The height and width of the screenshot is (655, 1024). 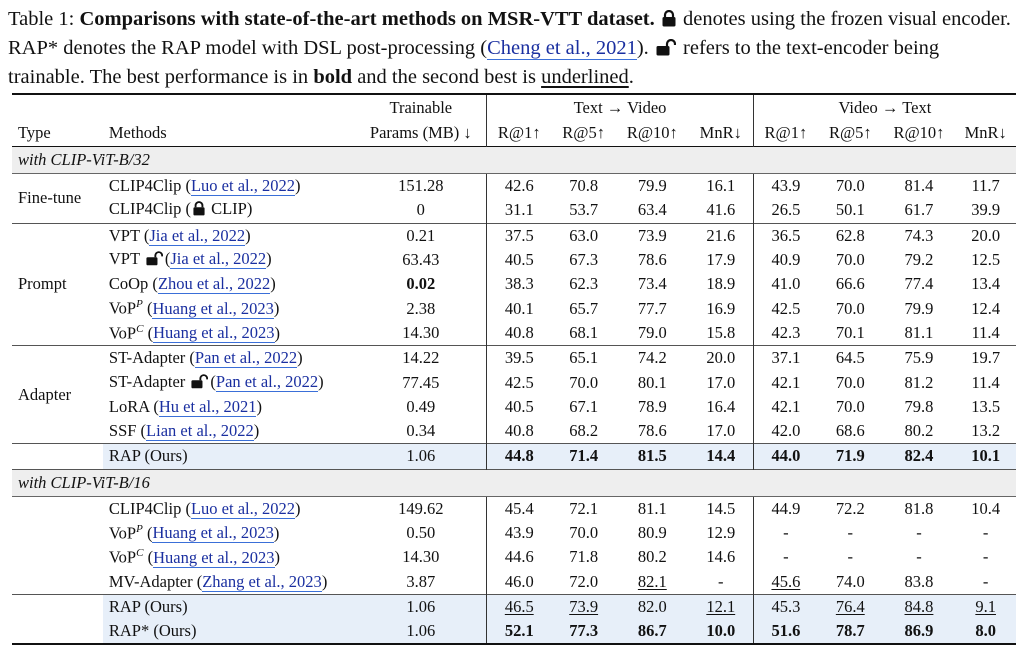 I want to click on metric-cell: 42.3, so click(x=785, y=333).